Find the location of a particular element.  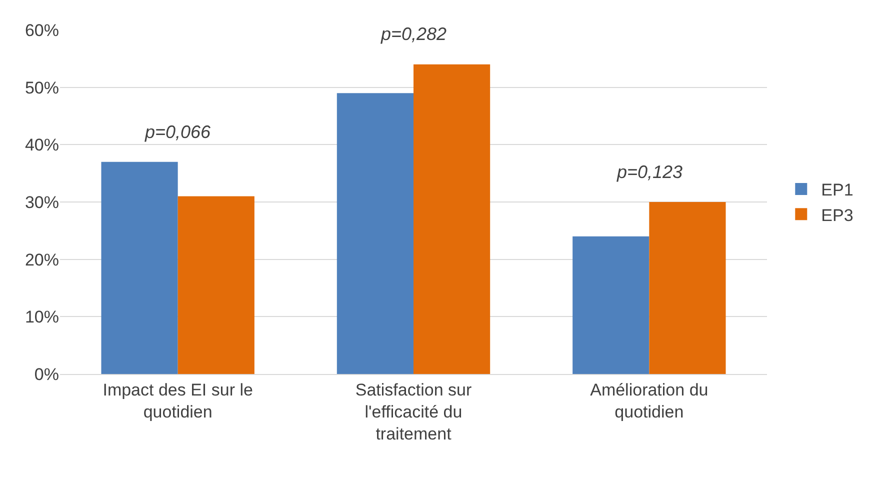

x-tick-label: Impact des EI sur le quotidien is located at coordinates (177, 401).